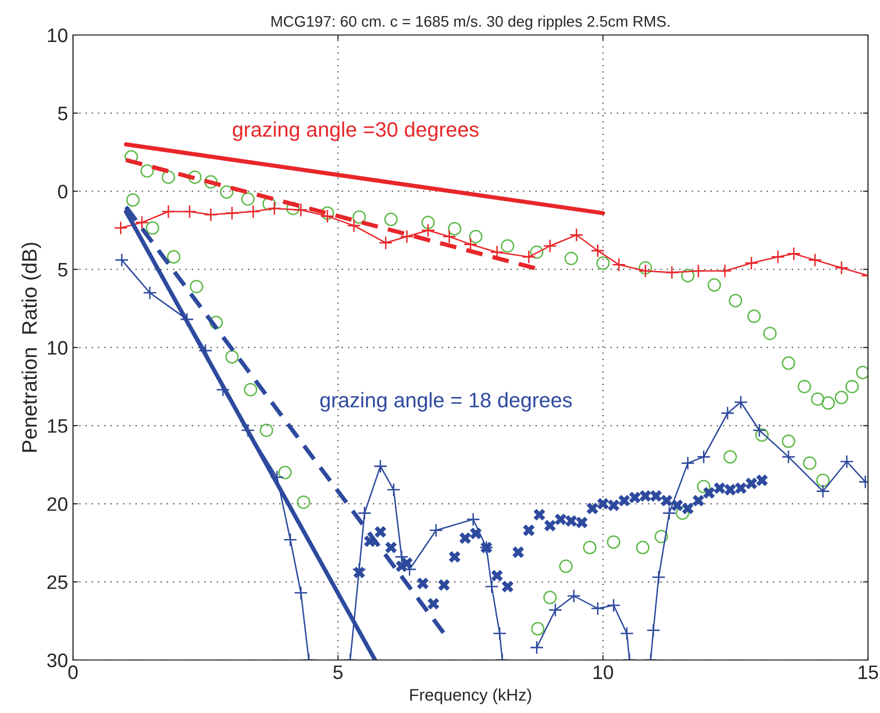  I want to click on y-tick-label: 25, so click(57, 582).